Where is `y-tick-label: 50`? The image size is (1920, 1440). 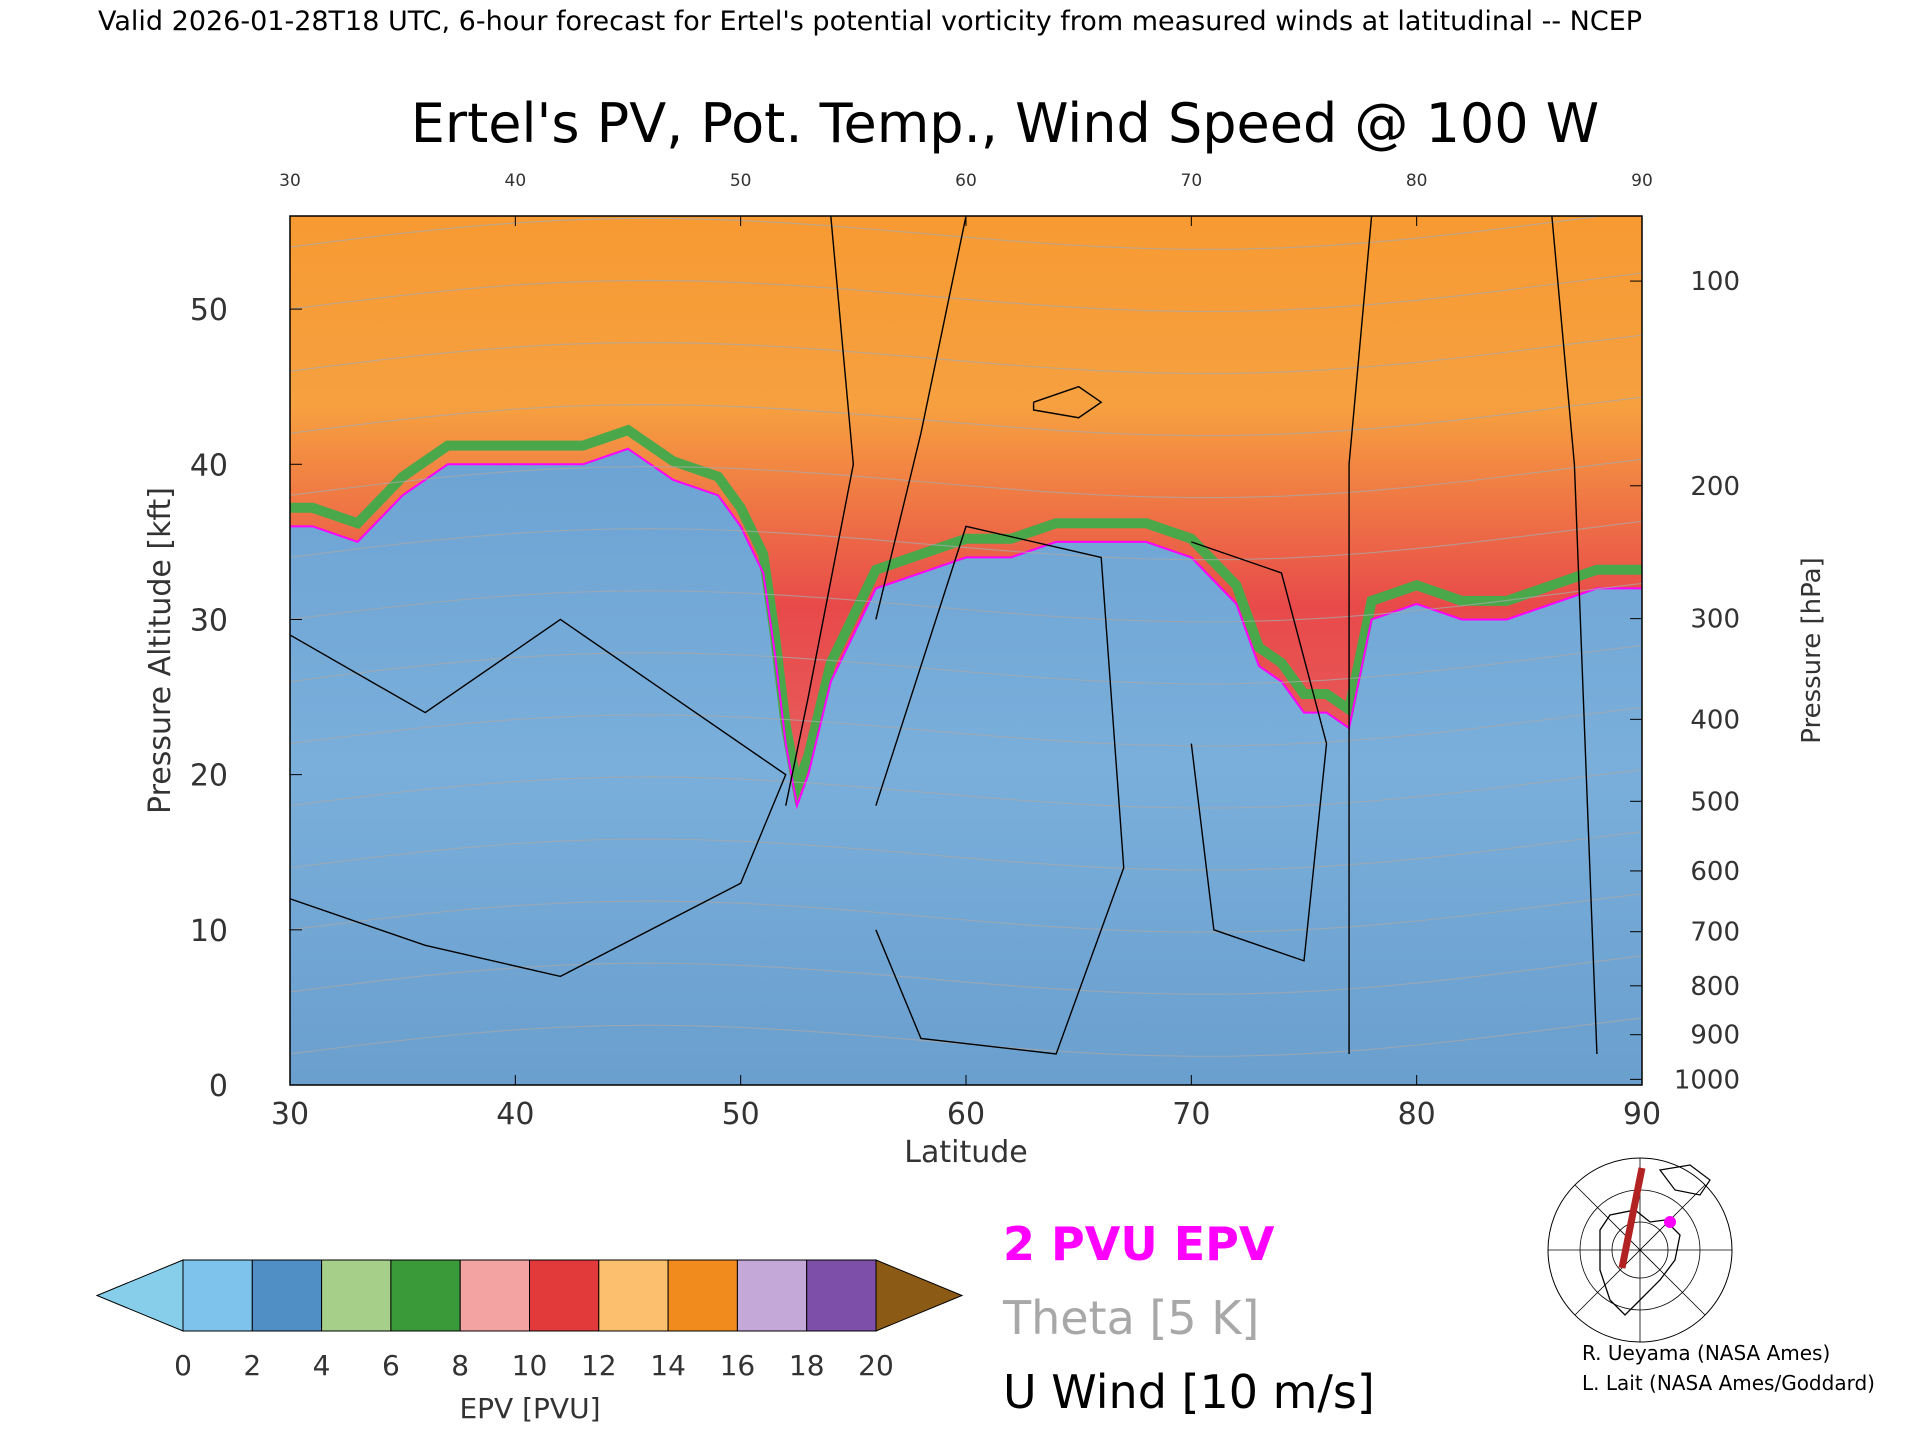
y-tick-label: 50 is located at coordinates (209, 310).